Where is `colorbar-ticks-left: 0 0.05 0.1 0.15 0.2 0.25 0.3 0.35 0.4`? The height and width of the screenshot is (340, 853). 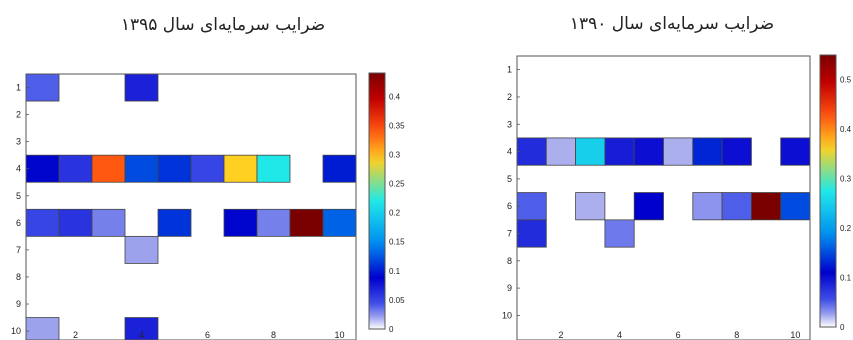
colorbar-ticks-left: 0 0.05 0.1 0.15 0.2 0.25 0.3 0.35 0.4 is located at coordinates (397, 213).